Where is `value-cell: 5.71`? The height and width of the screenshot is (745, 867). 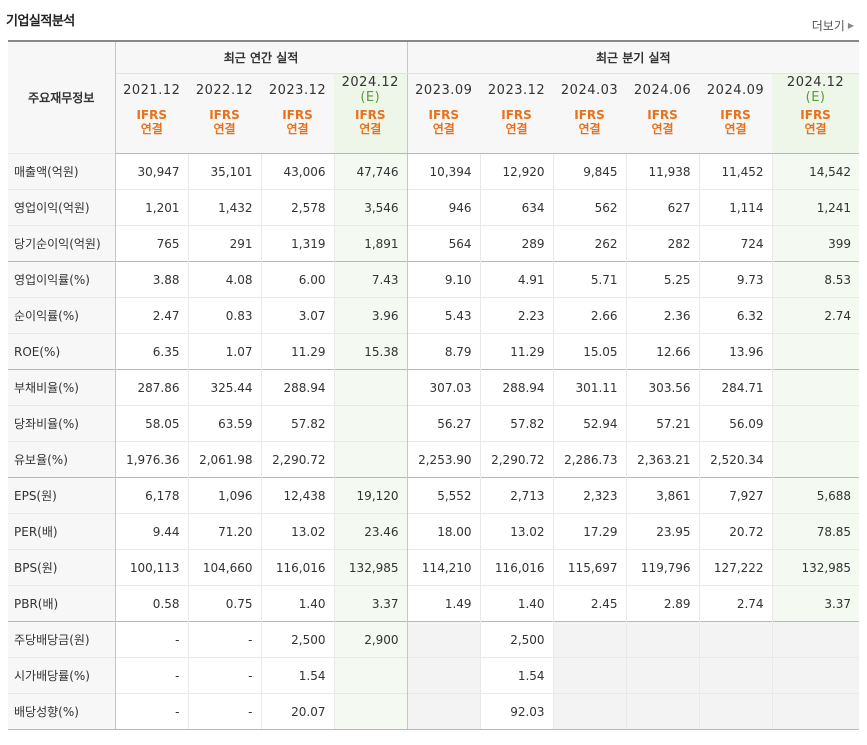 value-cell: 5.71 is located at coordinates (589, 279).